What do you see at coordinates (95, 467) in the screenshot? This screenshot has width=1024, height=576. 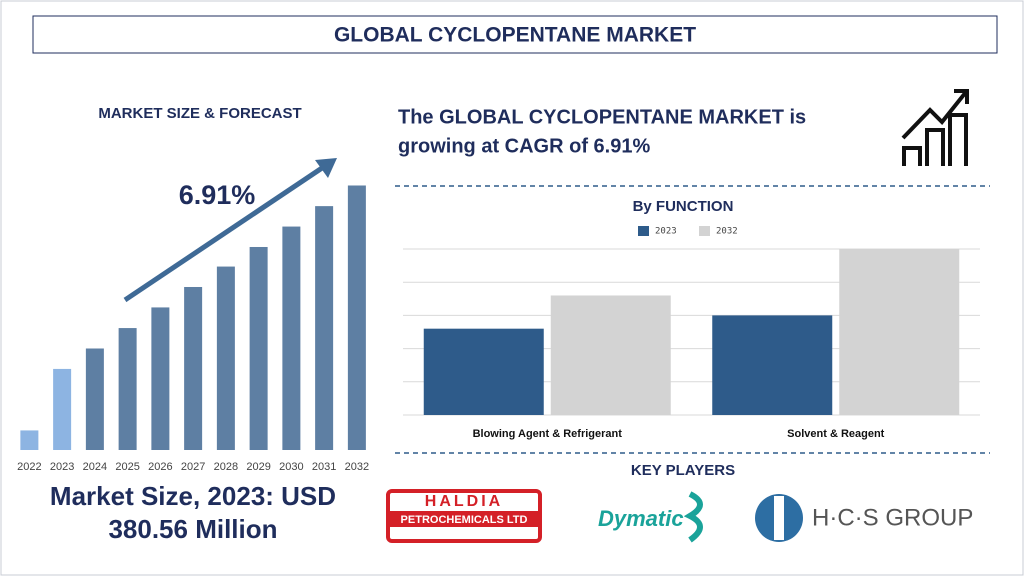 I see `x-tick-label: 2024` at bounding box center [95, 467].